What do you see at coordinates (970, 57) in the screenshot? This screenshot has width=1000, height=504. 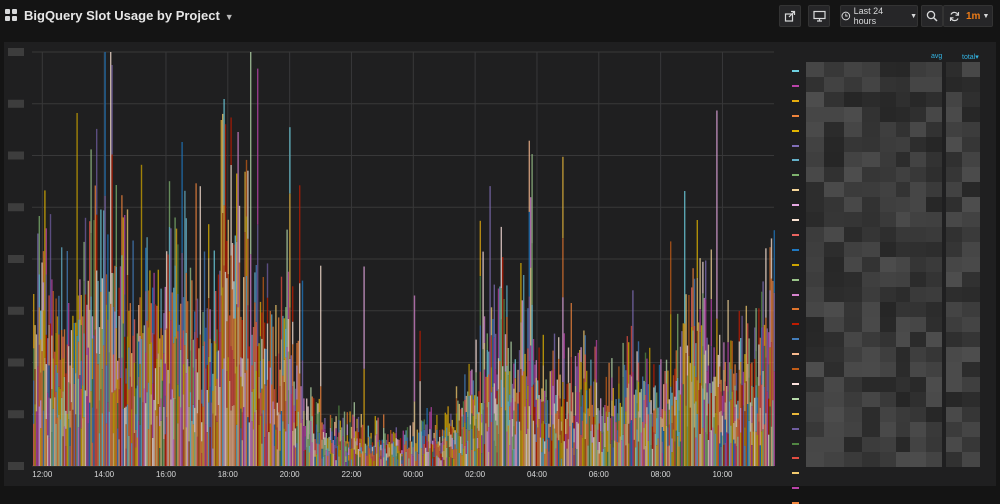 I see `legend-header-total: total▾` at bounding box center [970, 57].